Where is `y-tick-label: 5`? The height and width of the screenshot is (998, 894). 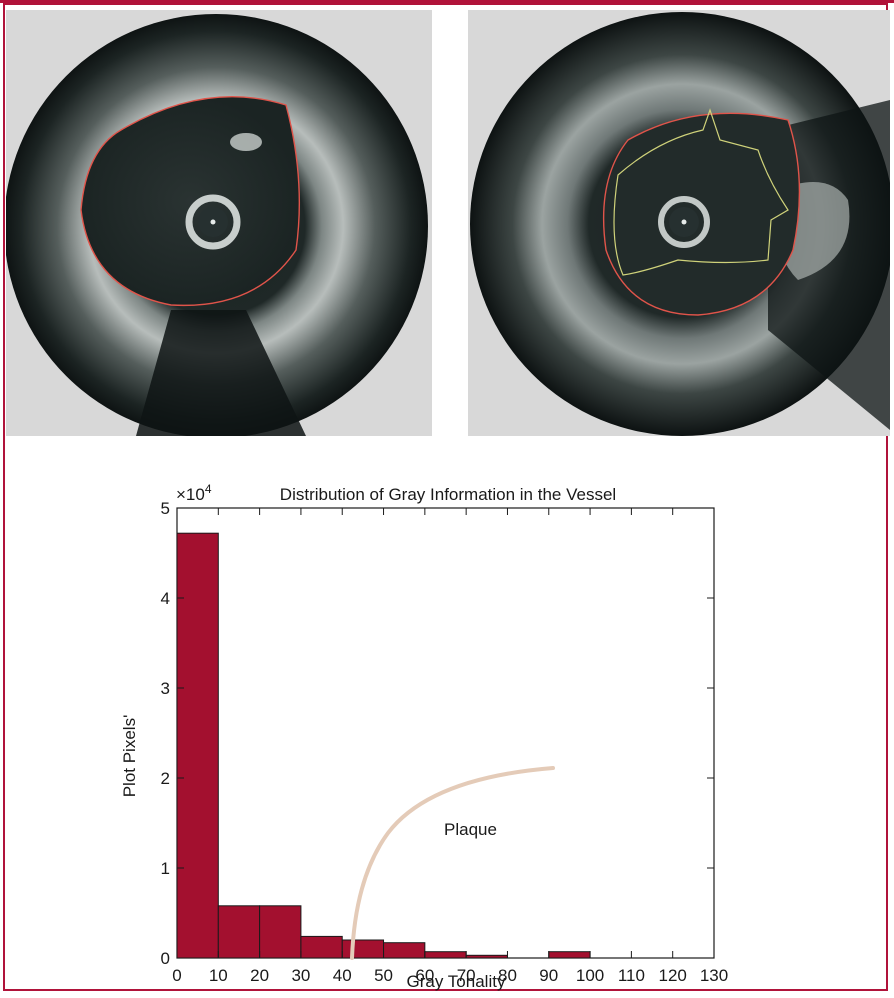 y-tick-label: 5 is located at coordinates (165, 508).